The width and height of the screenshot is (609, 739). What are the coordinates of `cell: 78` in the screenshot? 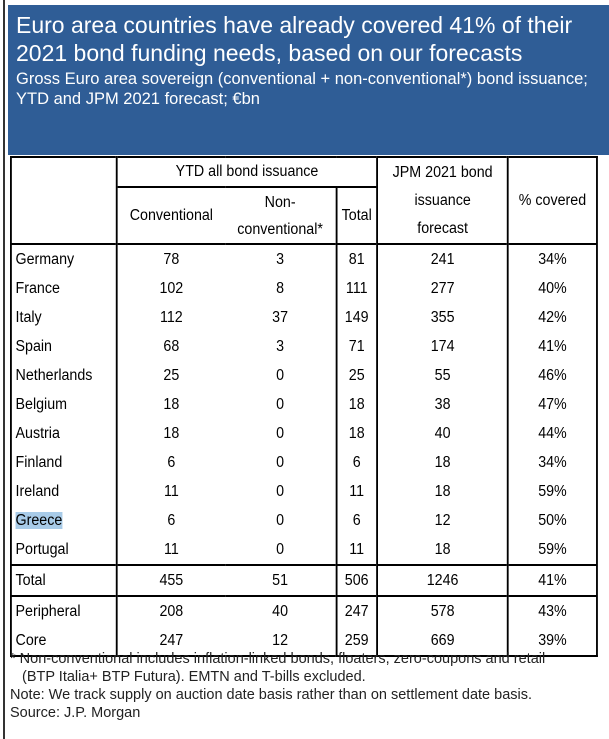 It's located at (170, 258).